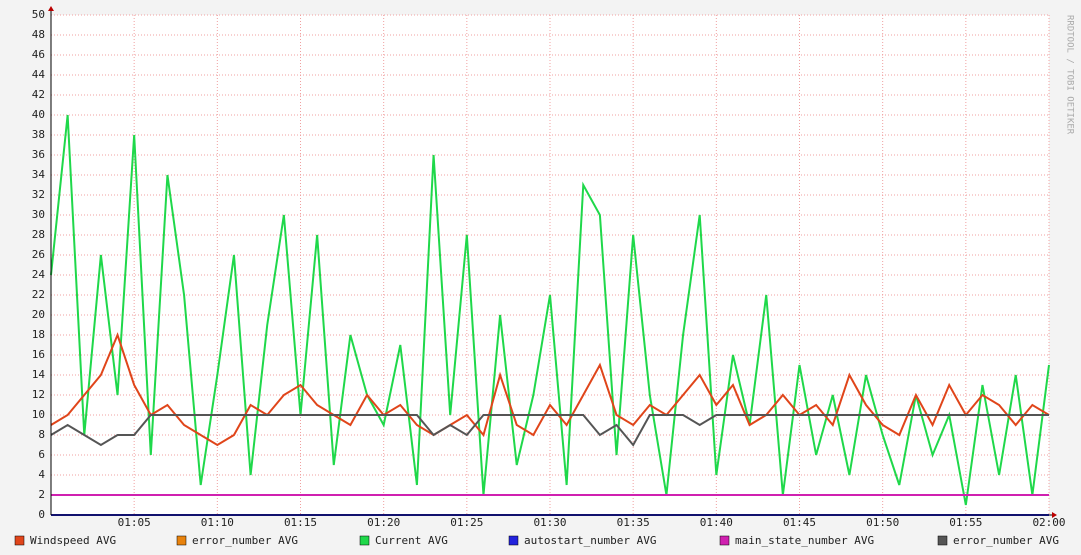  What do you see at coordinates (41, 454) in the screenshot?
I see `y-tick-label: 6` at bounding box center [41, 454].